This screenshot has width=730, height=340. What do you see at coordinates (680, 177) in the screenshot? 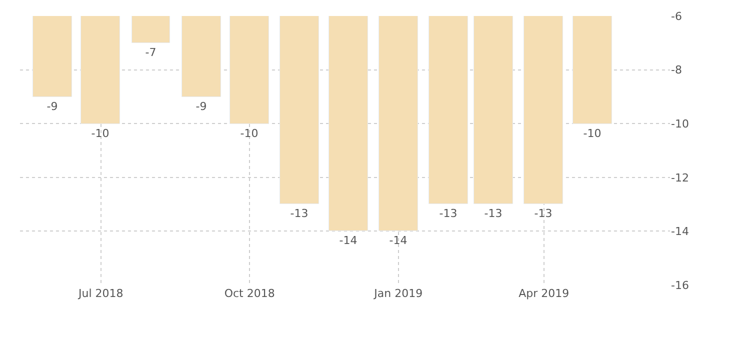
I see `y-tick-label: -12` at bounding box center [680, 177].